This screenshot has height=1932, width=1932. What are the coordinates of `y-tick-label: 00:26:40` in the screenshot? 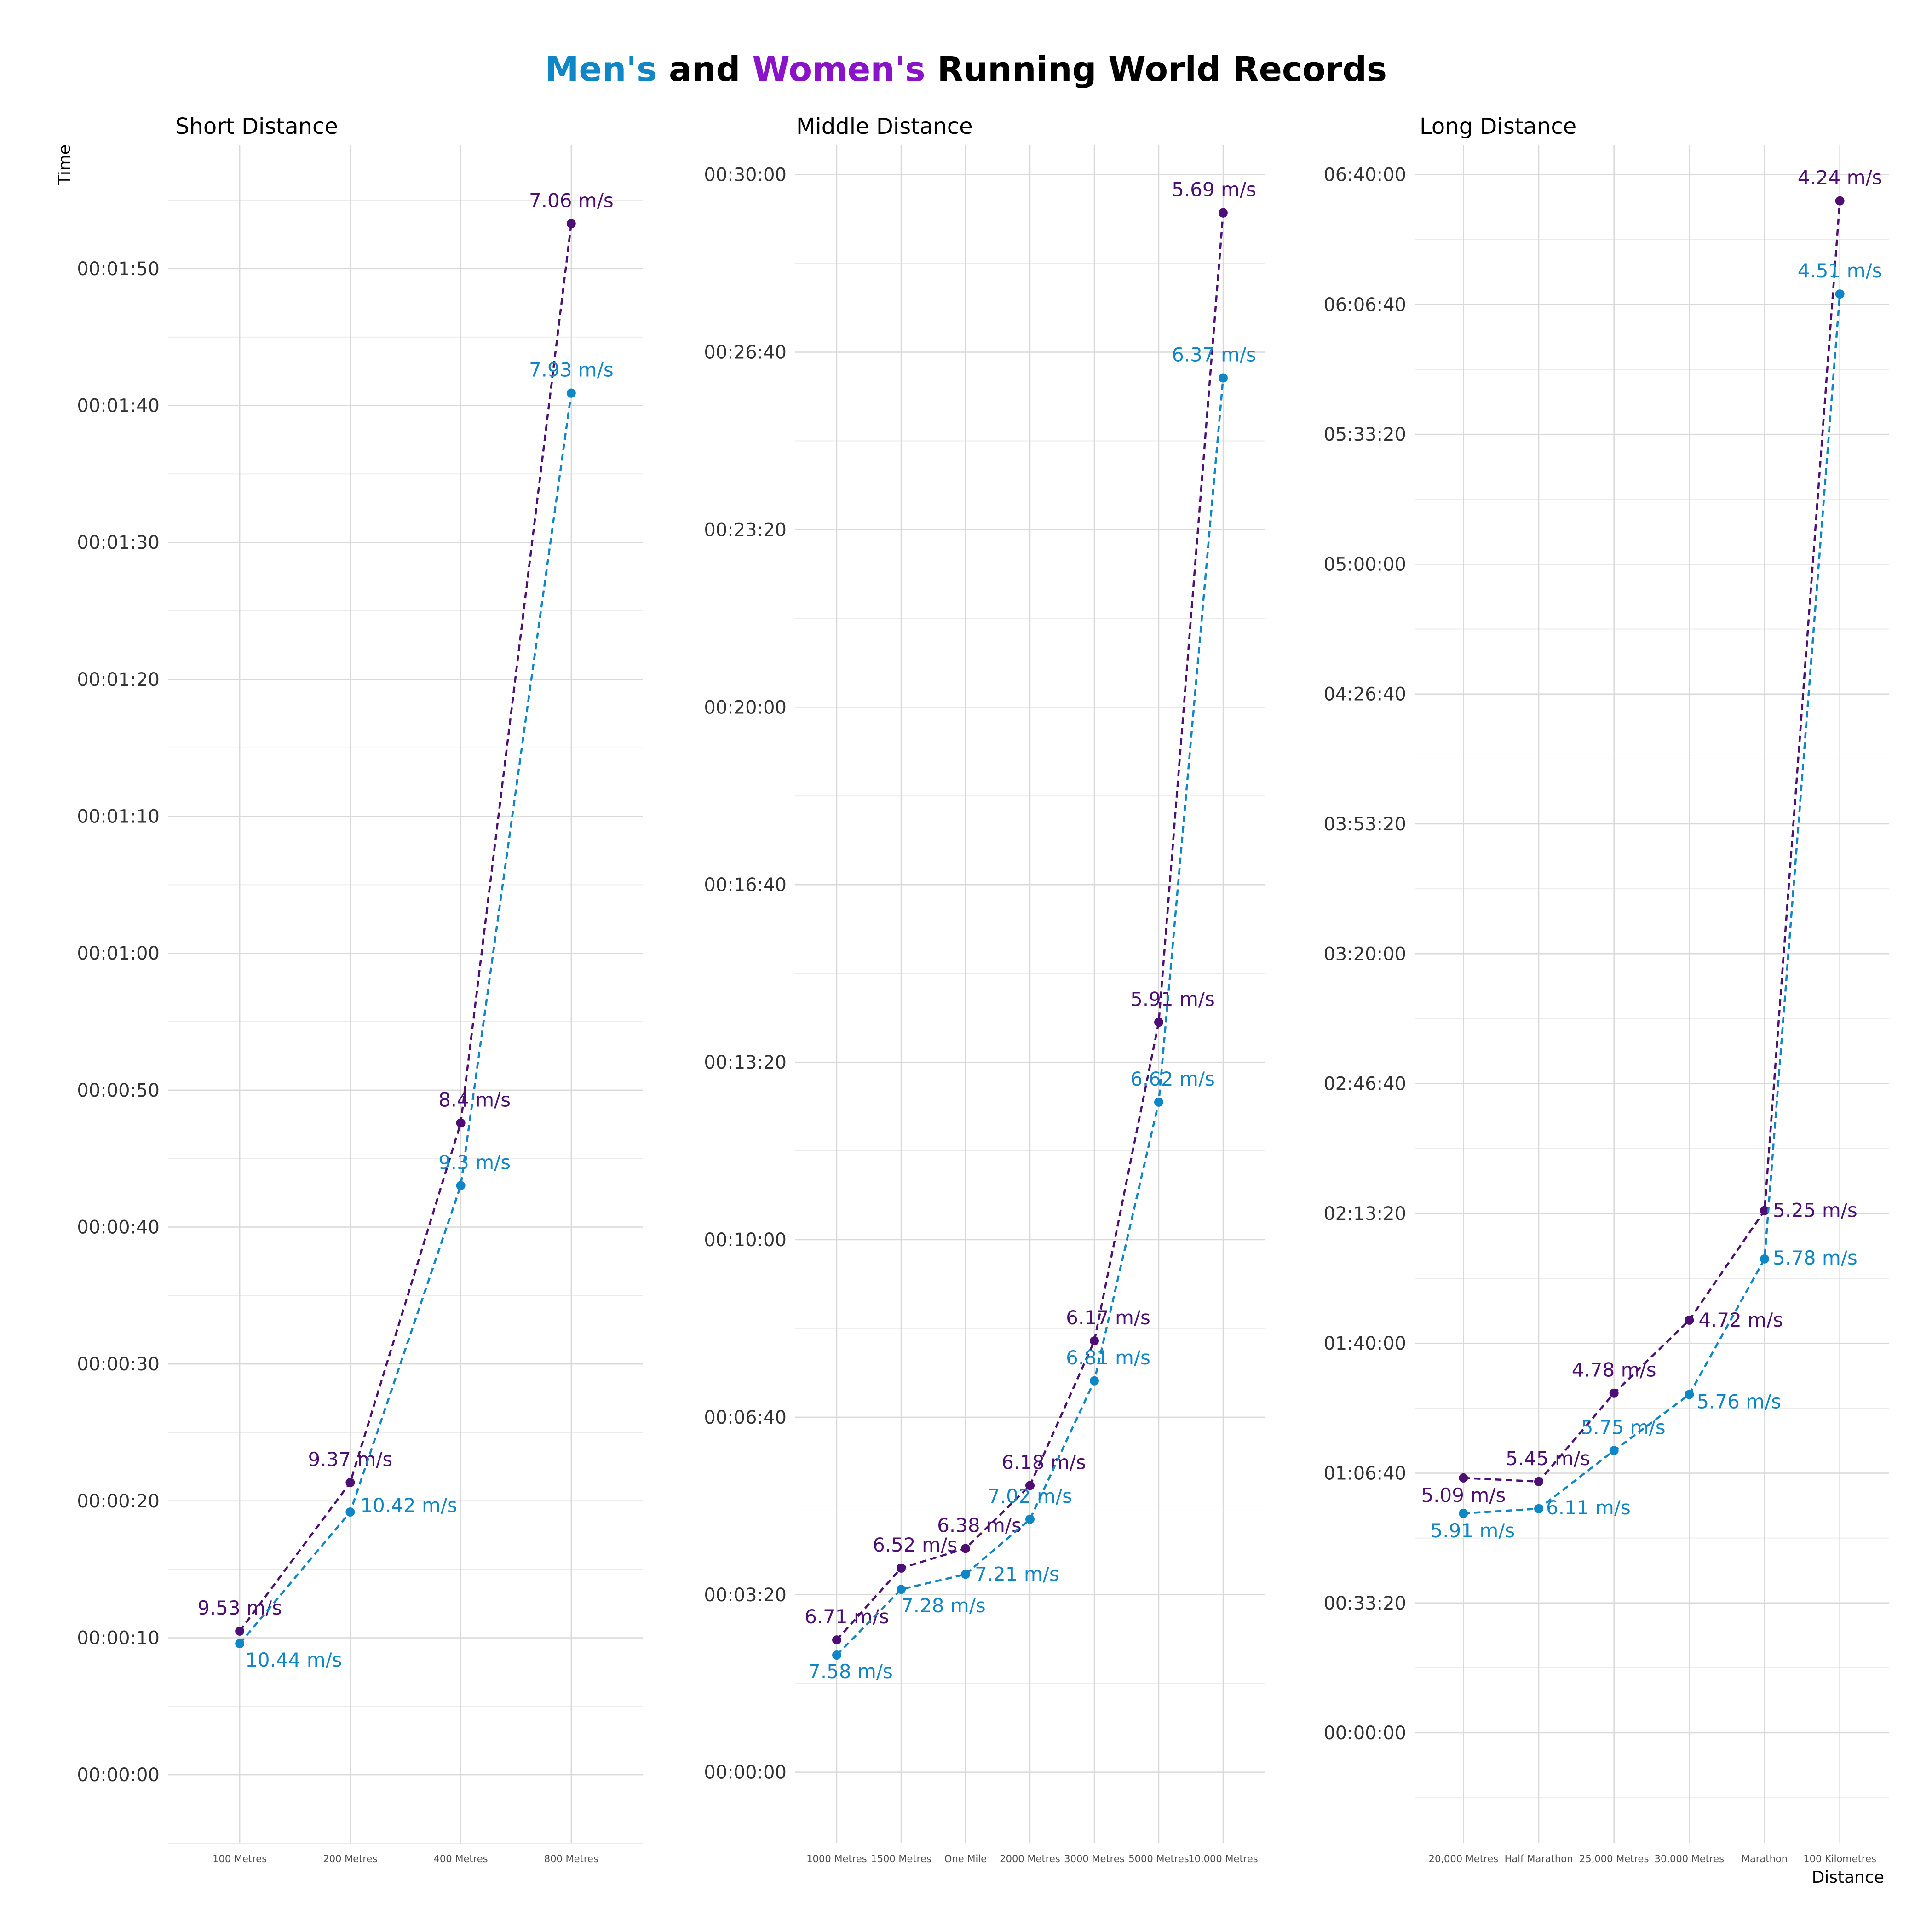 It's located at (745, 352).